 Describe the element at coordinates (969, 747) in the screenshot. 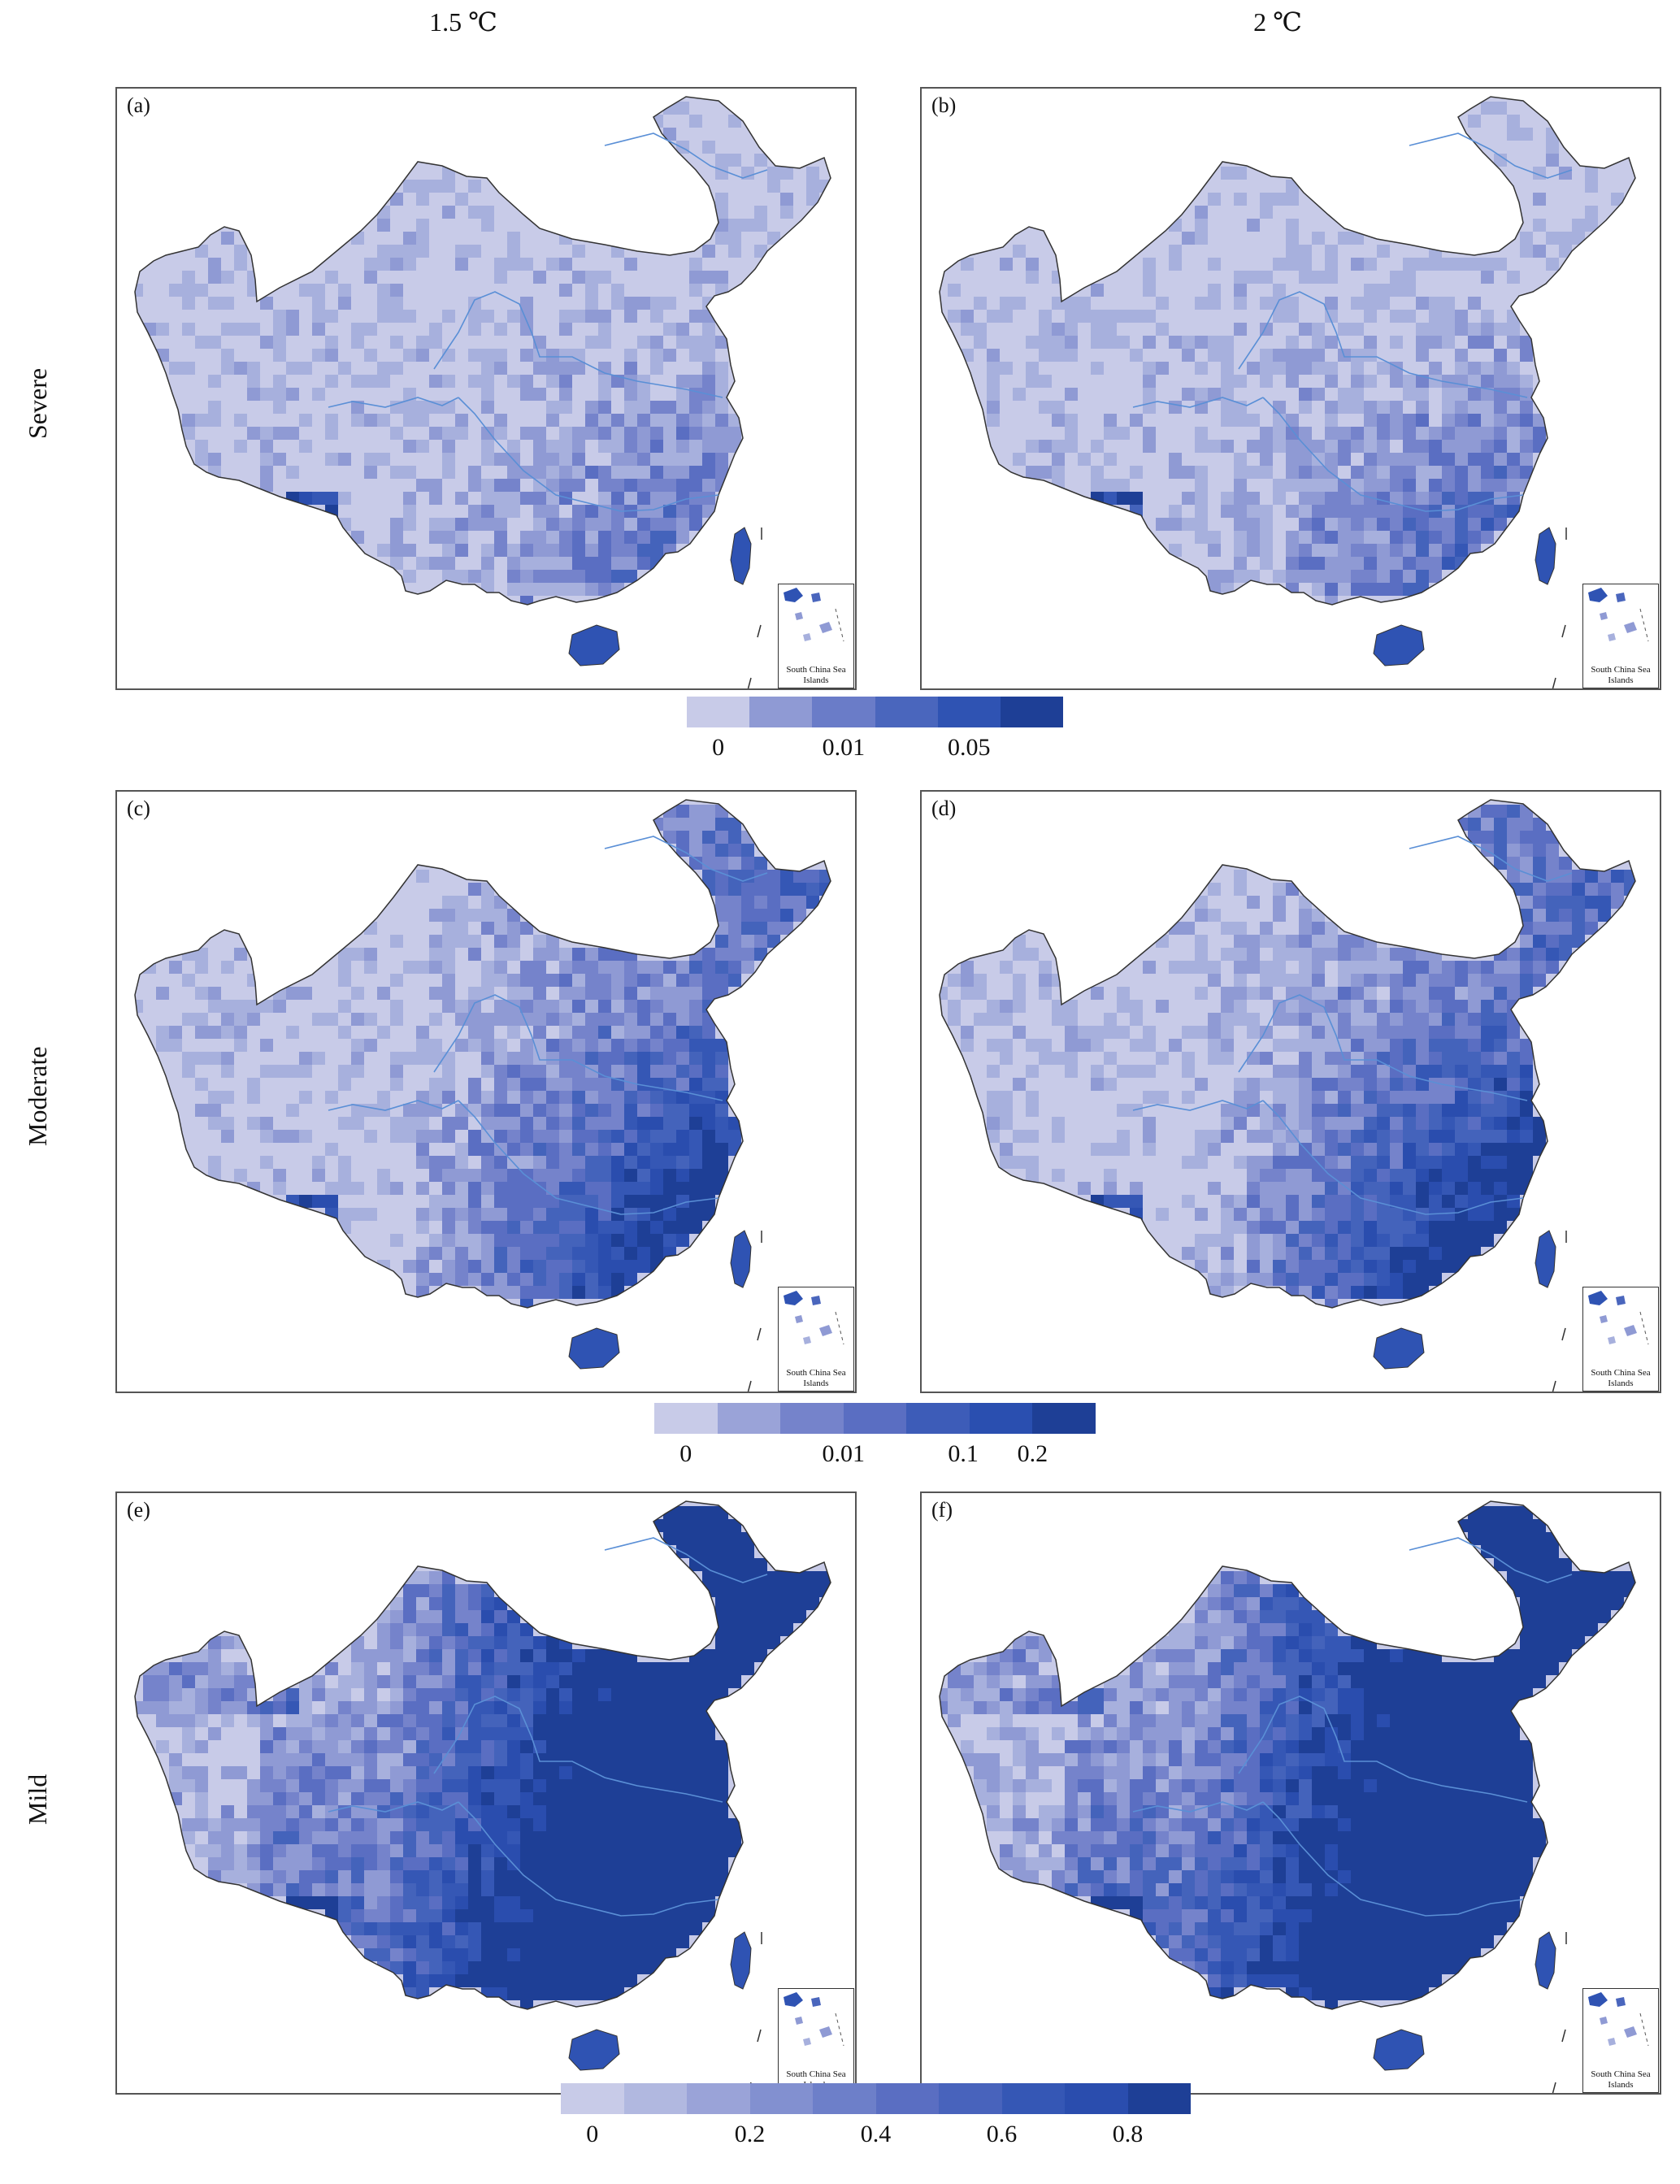

I see `legend-tick-label: 0.05` at that location.